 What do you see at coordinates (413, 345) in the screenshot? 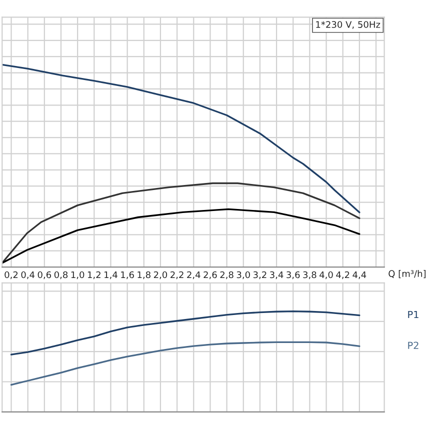
I see `text: P2` at bounding box center [413, 345].